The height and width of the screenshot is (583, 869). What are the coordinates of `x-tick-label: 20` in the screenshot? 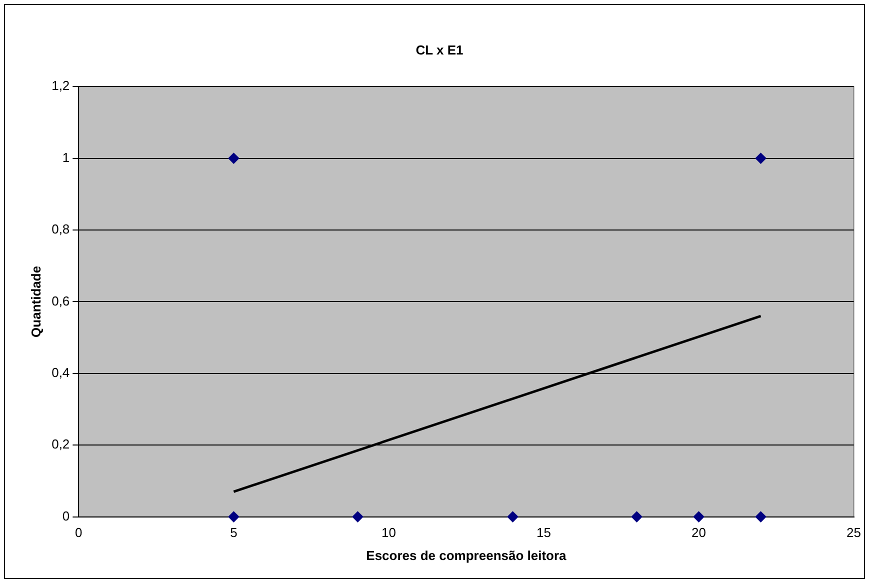 It's located at (699, 532).